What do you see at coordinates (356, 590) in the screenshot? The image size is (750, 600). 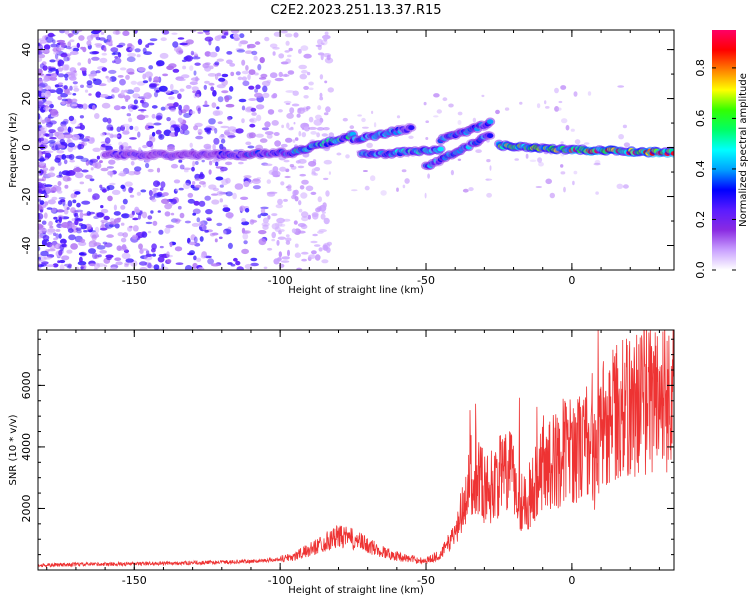 I see `snr-x-axis-label: Height of straight line (km)` at bounding box center [356, 590].